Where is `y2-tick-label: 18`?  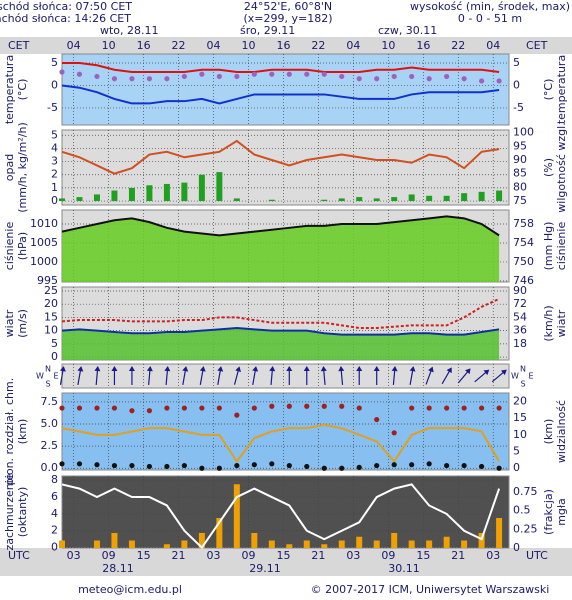 y2-tick-label: 18 is located at coordinates (520, 343).